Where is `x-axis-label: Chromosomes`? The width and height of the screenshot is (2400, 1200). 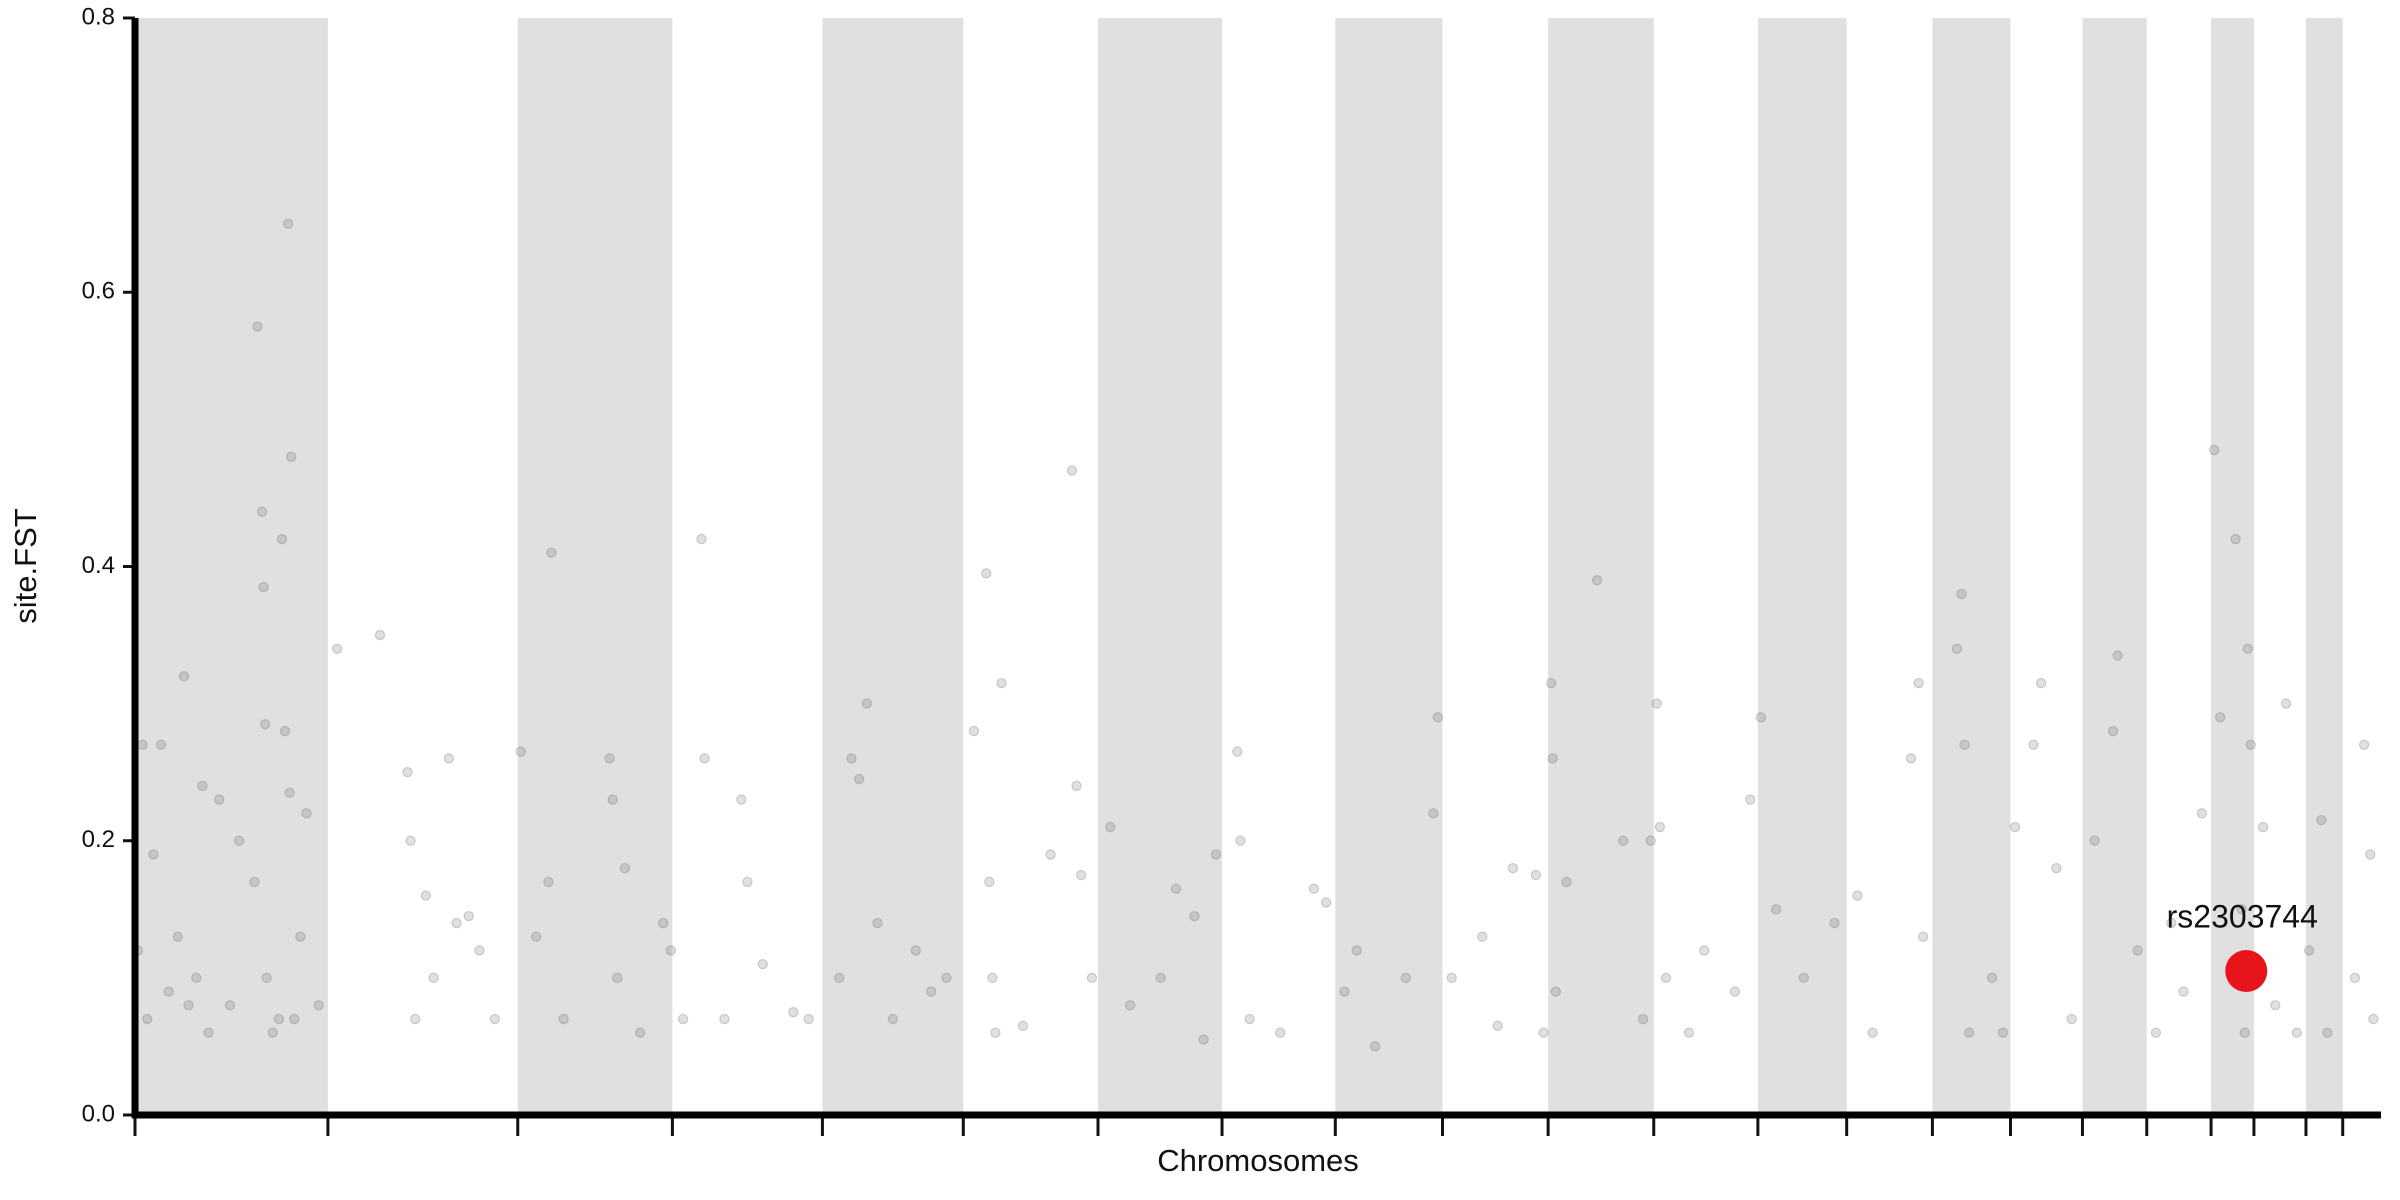
x-axis-label: Chromosomes is located at coordinates (1258, 1160).